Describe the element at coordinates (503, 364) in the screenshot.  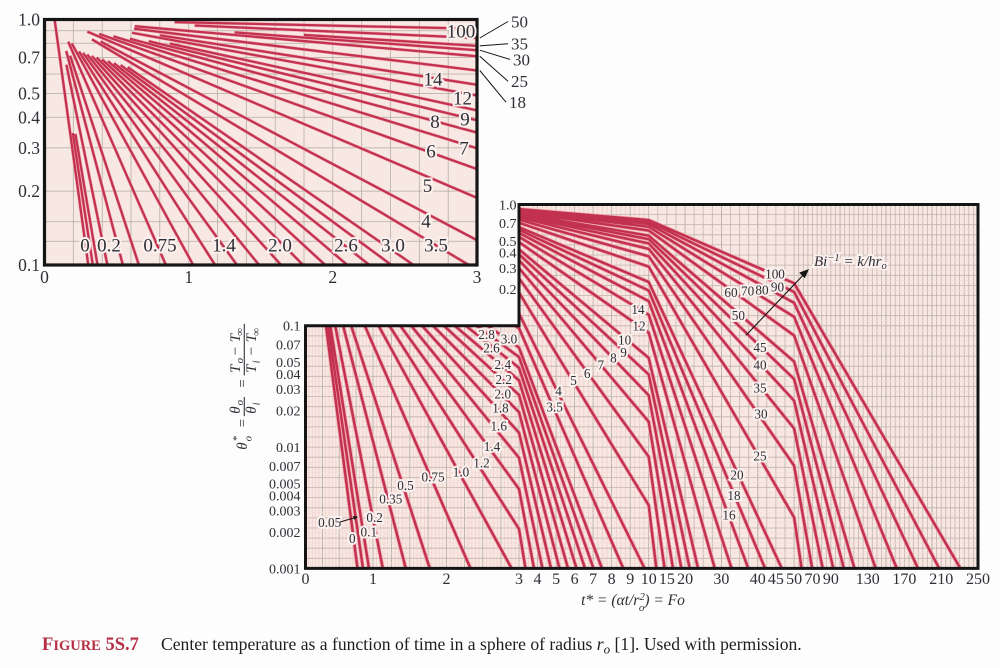
I see `svg-text: 2.4` at that location.